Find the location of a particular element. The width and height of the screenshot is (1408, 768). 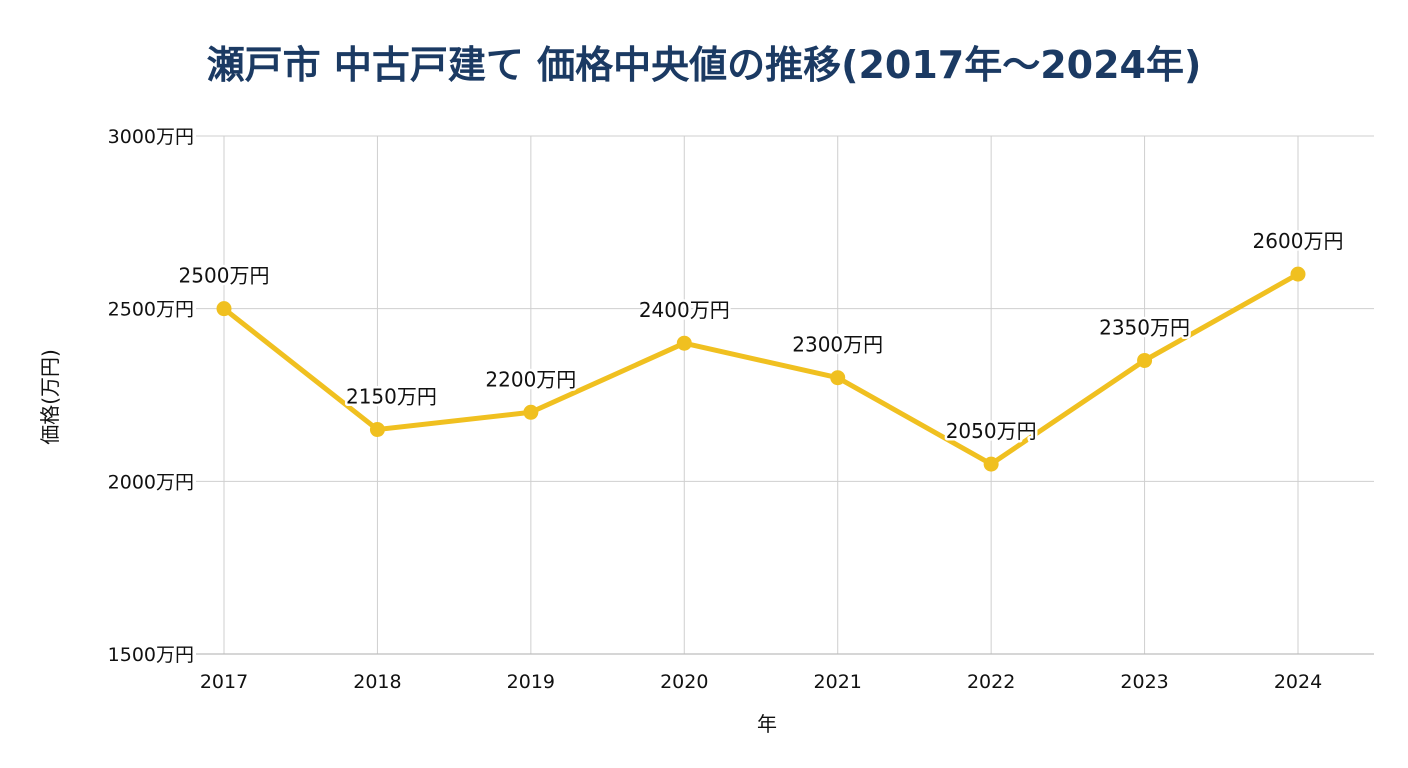

y-tick-label: 1500万円 is located at coordinates (151, 655).